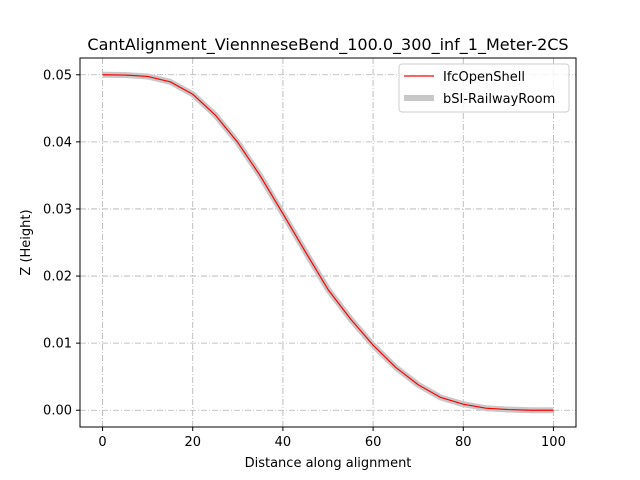 The width and height of the screenshot is (640, 480). I want to click on y-tick-label: 0.05, so click(57, 75).